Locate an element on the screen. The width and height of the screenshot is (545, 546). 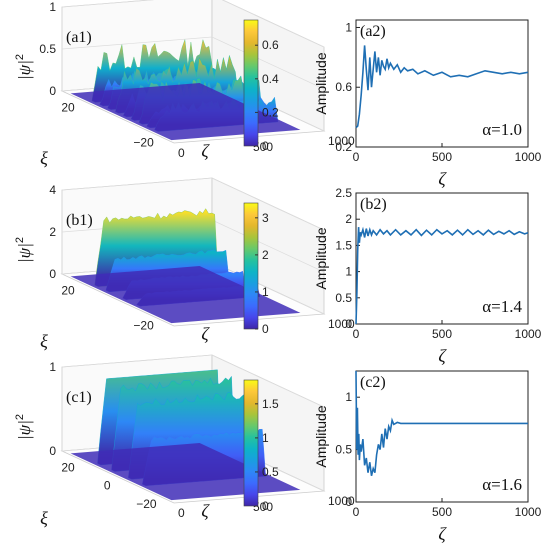
panel-label: (b1) is located at coordinates (79, 220).